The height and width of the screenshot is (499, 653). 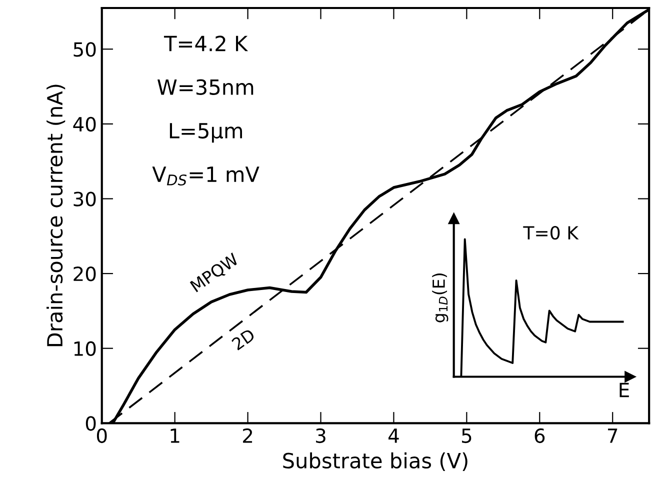 What do you see at coordinates (551, 233) in the screenshot?
I see `annotation: T=0 K` at bounding box center [551, 233].